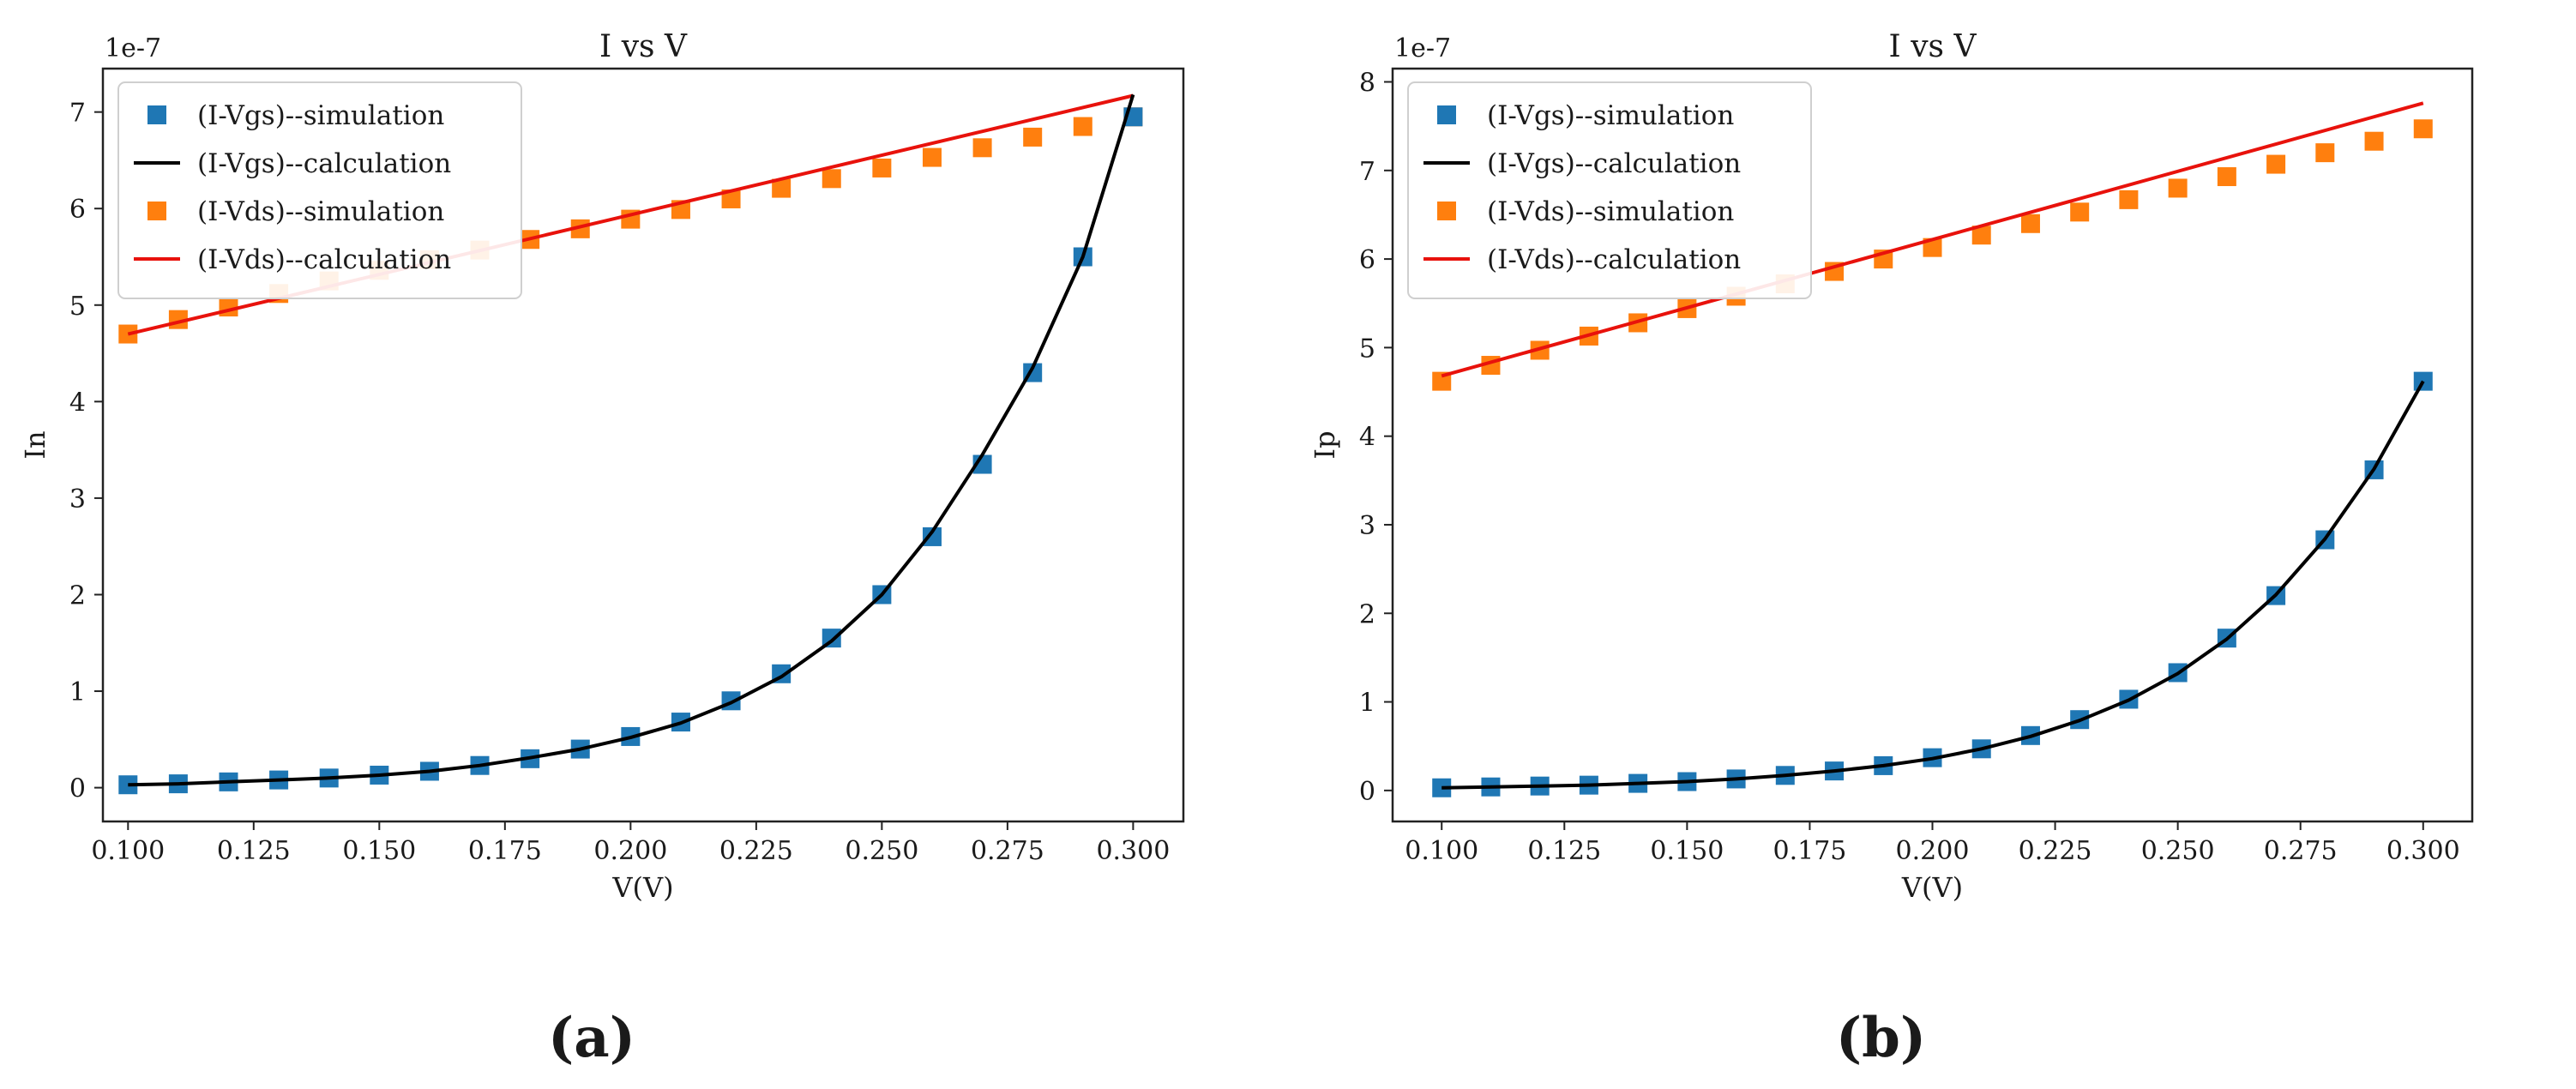 Image resolution: width=2576 pixels, height=1089 pixels. What do you see at coordinates (1881, 1038) in the screenshot?
I see `panel-caption: (b)` at bounding box center [1881, 1038].